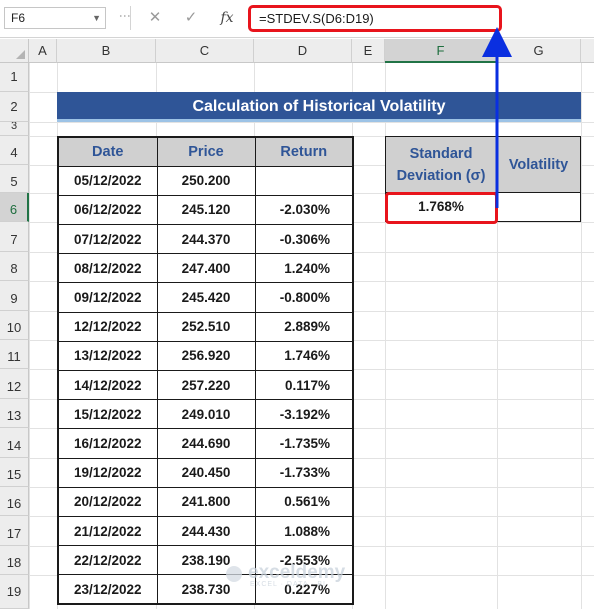 Image resolution: width=594 pixels, height=609 pixels. I want to click on table-row: 05/12/2022 250.200, so click(205, 180).